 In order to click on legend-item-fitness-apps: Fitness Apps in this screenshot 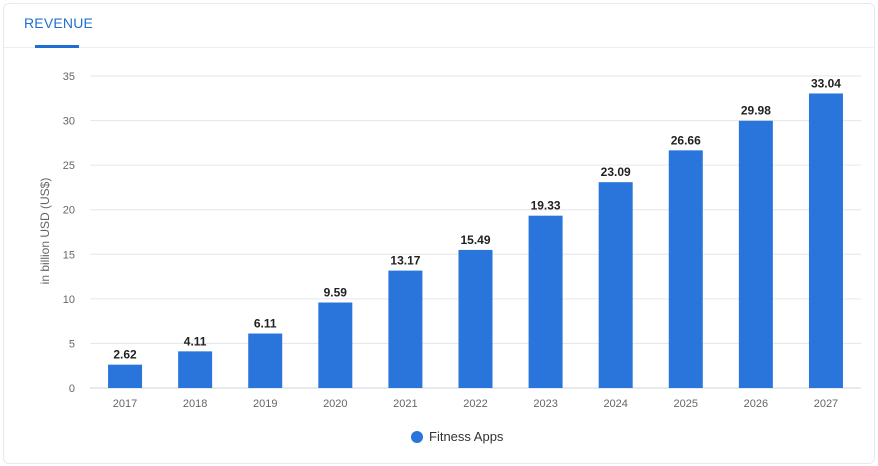, I will do `click(457, 436)`.